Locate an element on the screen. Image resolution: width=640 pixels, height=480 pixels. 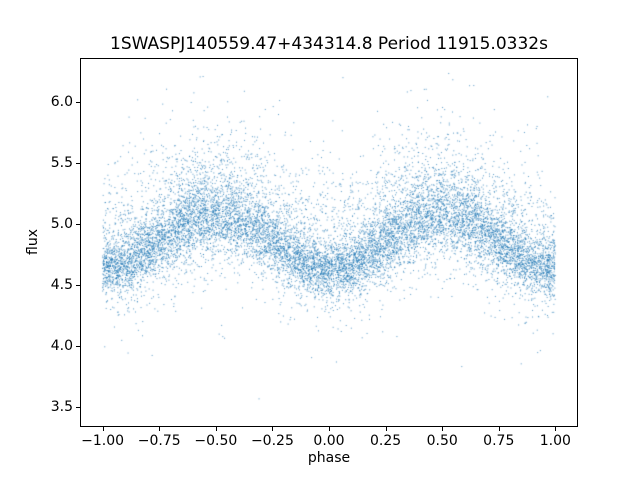
y-tick-label: 6.0 is located at coordinates (61, 101).